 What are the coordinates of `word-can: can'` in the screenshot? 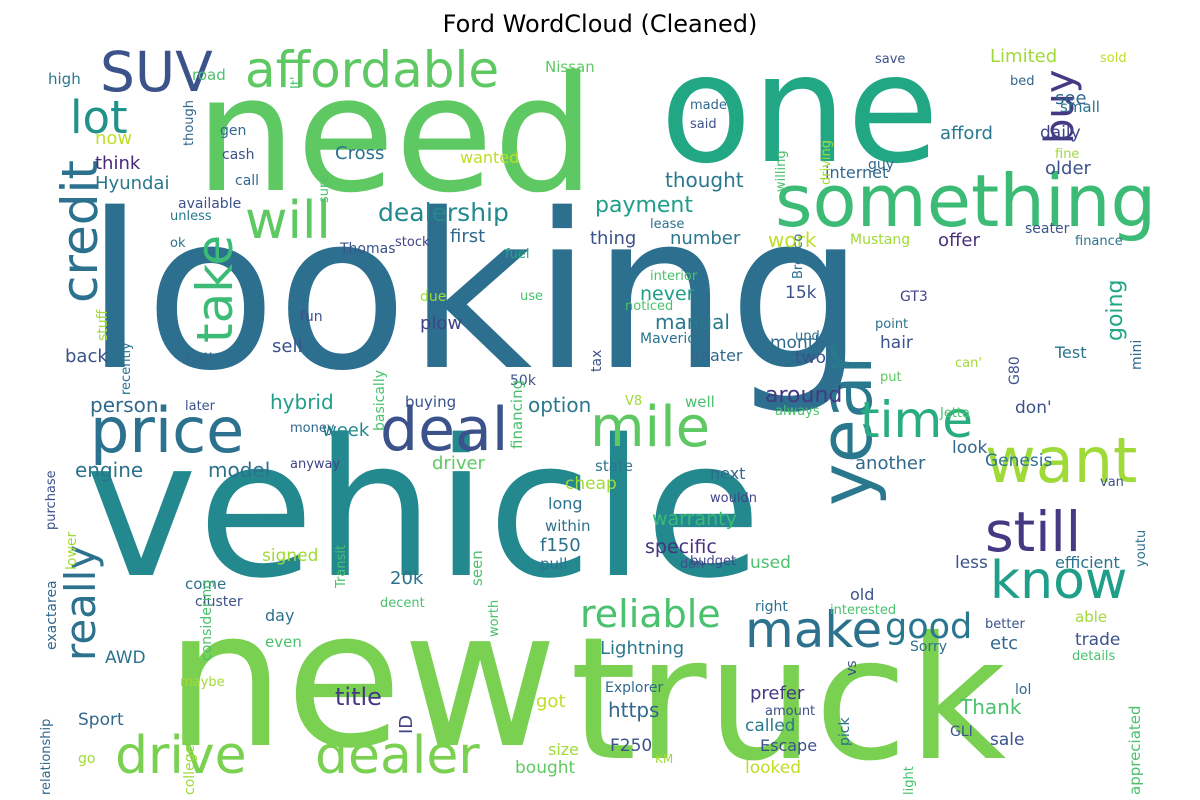 It's located at (968, 363).